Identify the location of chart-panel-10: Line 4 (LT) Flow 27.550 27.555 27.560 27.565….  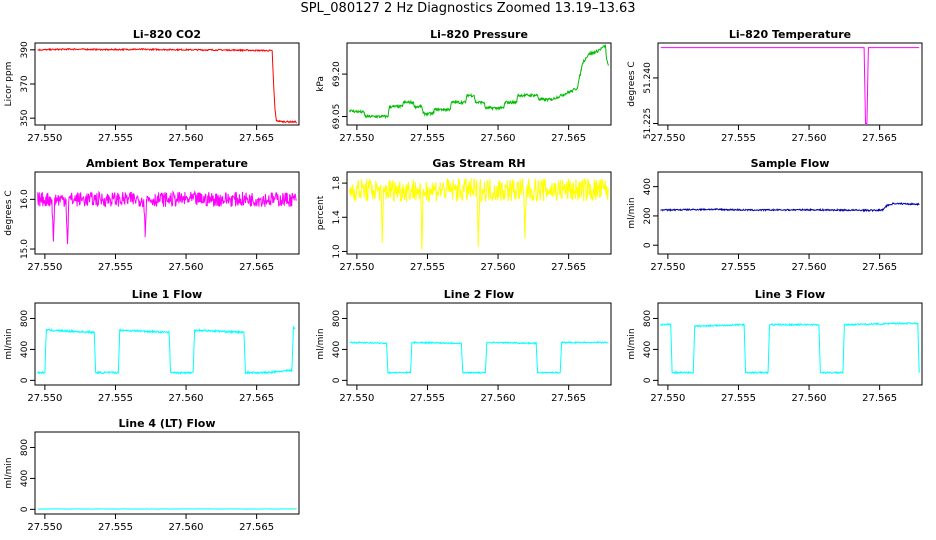
(152, 475).